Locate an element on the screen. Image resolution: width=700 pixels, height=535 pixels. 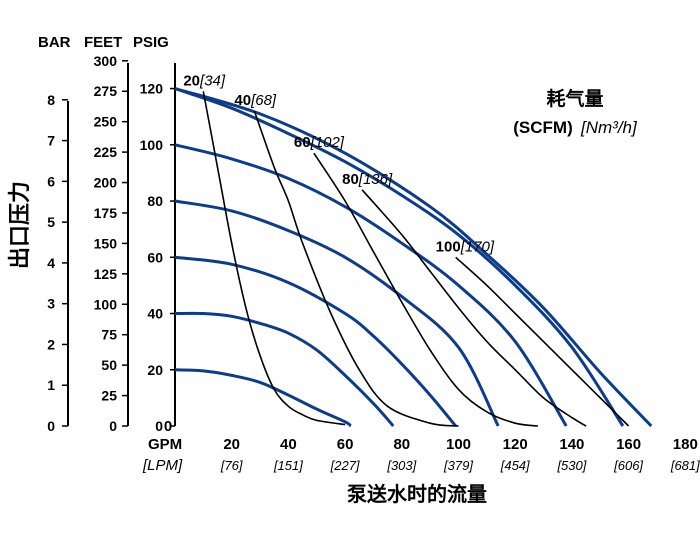
air-curve-label-80: 80[136] is located at coordinates (367, 179).